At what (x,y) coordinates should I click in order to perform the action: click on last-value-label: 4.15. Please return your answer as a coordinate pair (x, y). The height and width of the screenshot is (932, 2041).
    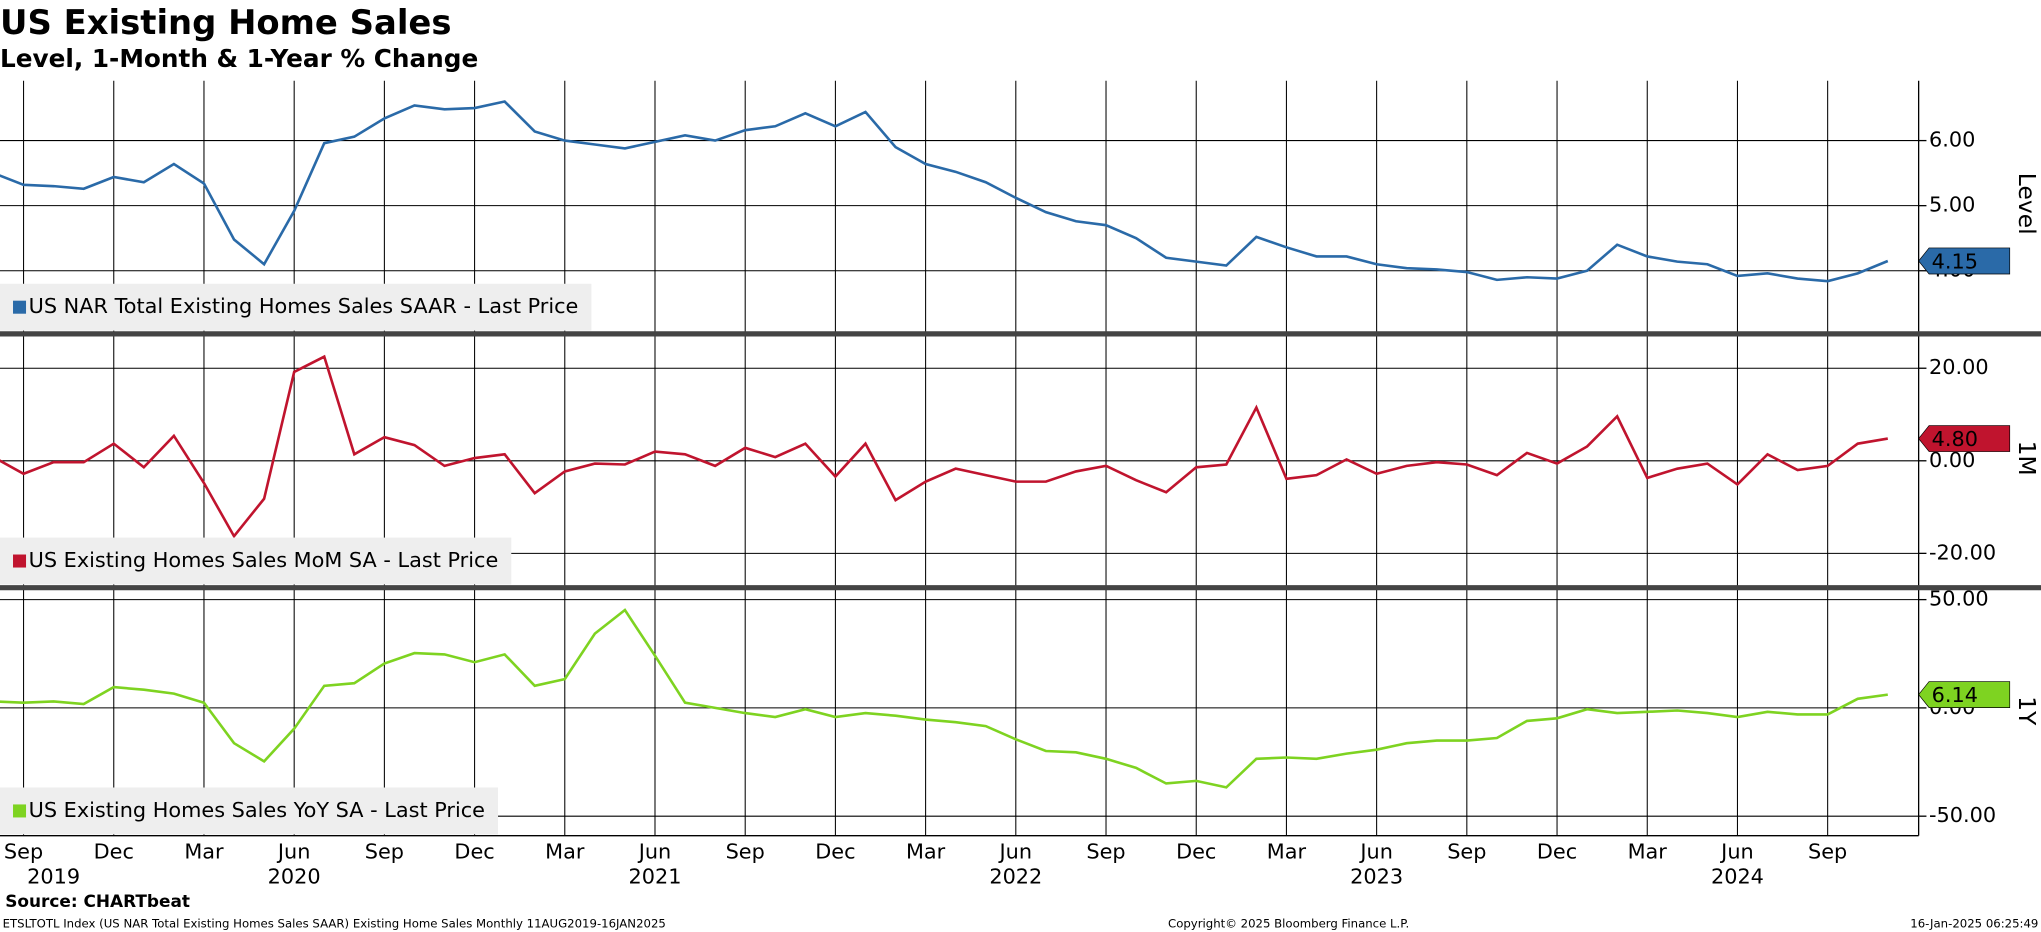
    Looking at the image, I should click on (1955, 261).